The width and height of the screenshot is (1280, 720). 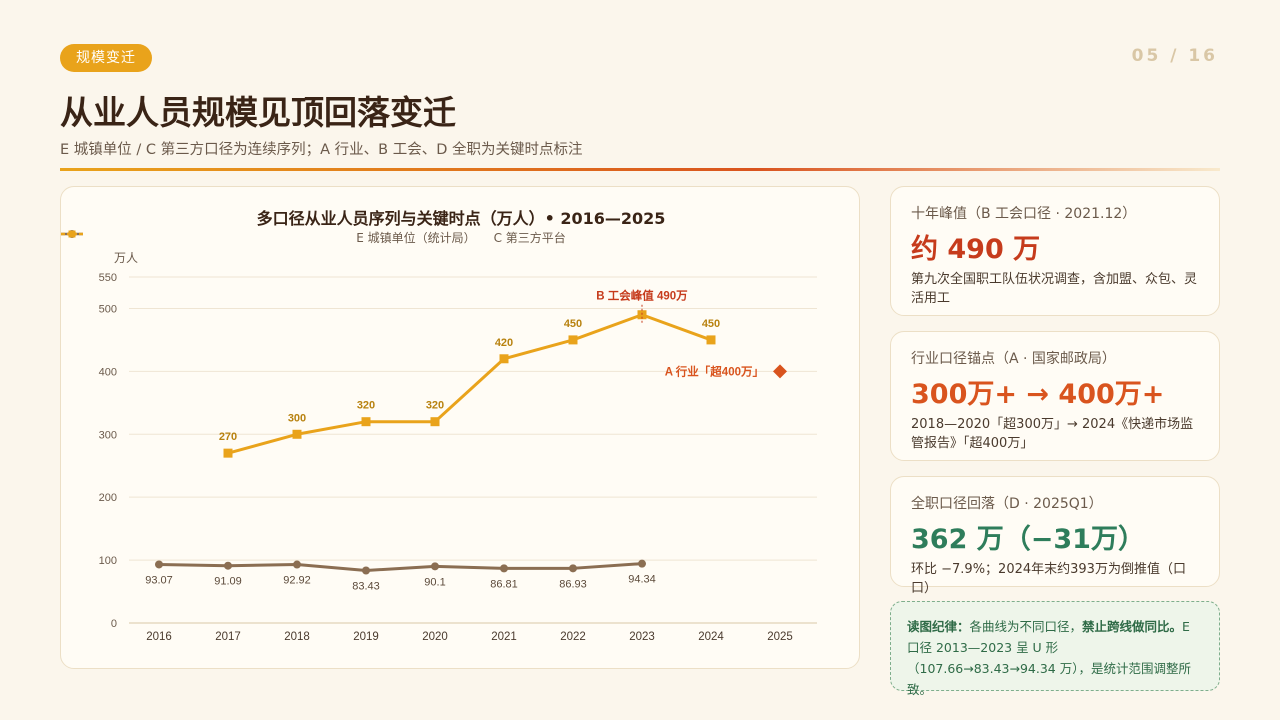 What do you see at coordinates (108, 309) in the screenshot?
I see `y-tick-label: 500` at bounding box center [108, 309].